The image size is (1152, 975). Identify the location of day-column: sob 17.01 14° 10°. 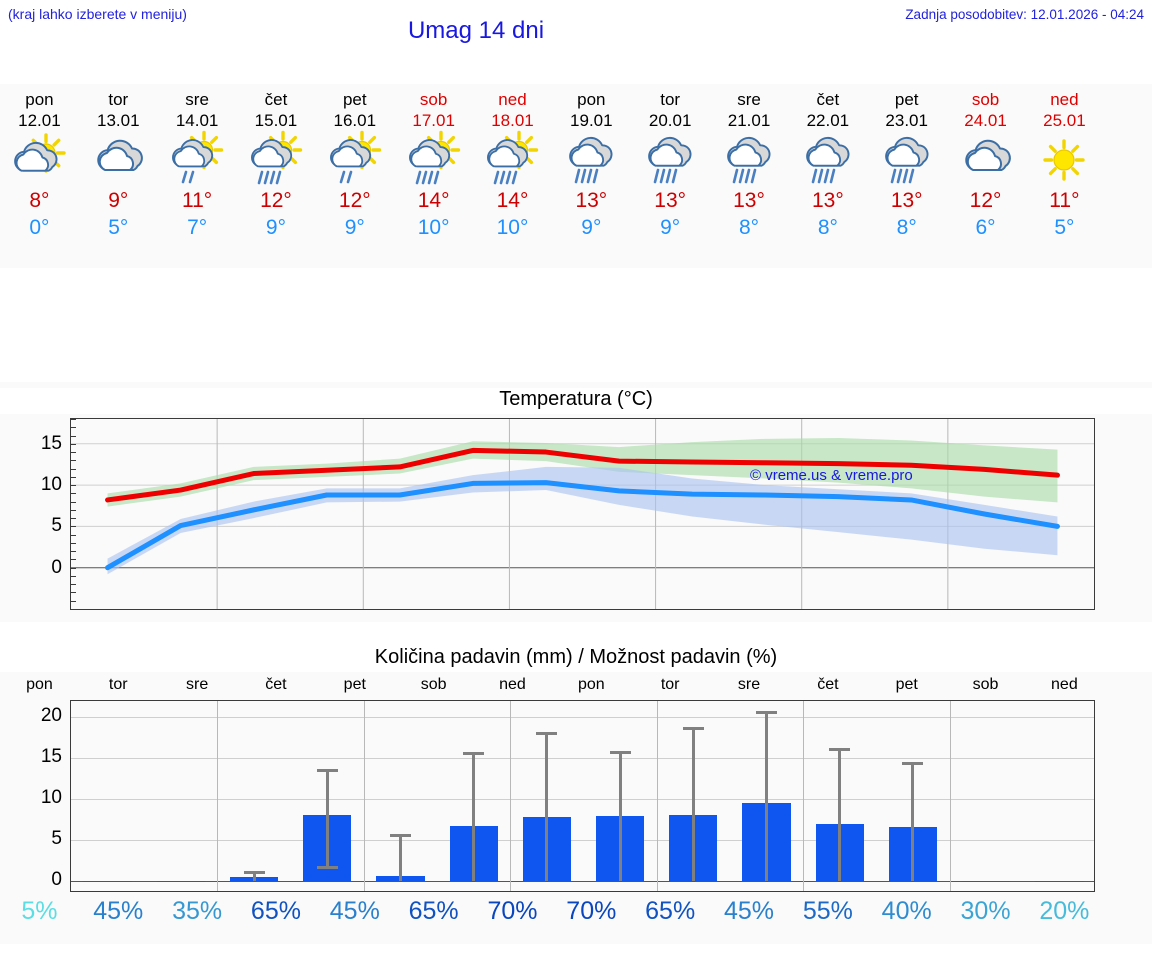
(433, 176).